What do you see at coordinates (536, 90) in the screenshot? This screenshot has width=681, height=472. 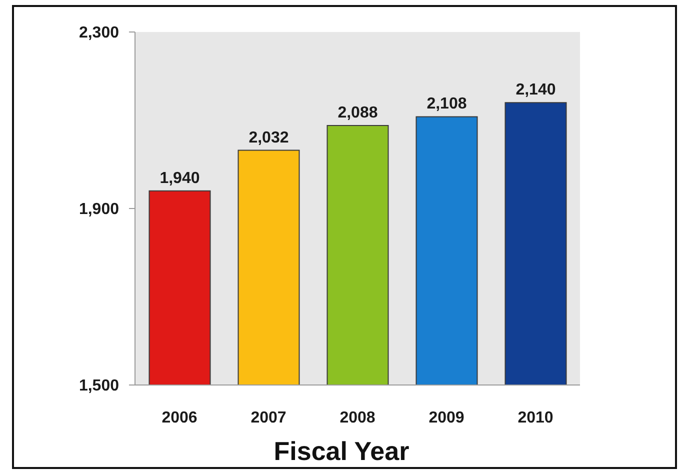 I see `data-label: 2,140` at bounding box center [536, 90].